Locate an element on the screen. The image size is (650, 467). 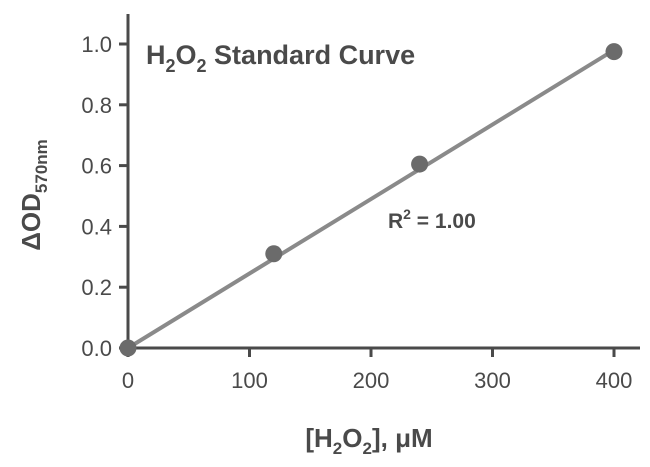
y-tick-label: 0.4 is located at coordinates (96, 226).